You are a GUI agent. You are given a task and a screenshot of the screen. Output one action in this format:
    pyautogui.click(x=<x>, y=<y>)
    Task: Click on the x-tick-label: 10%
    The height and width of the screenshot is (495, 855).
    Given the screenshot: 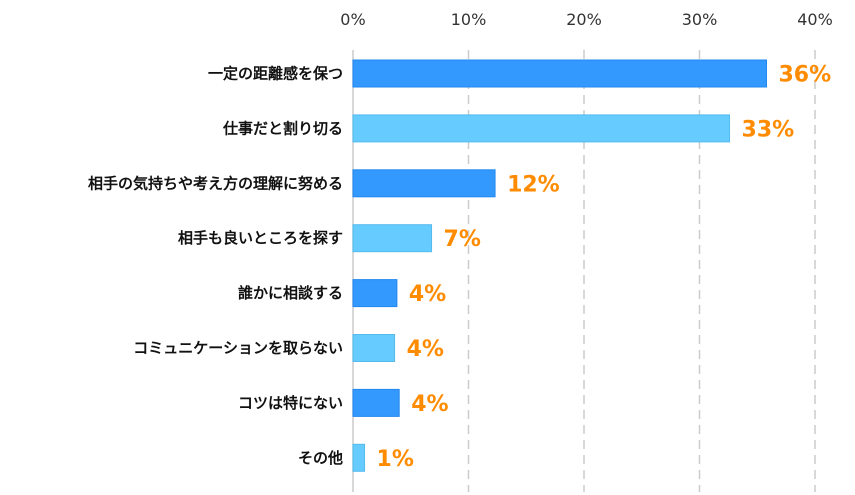 What is the action you would take?
    pyautogui.click(x=469, y=19)
    